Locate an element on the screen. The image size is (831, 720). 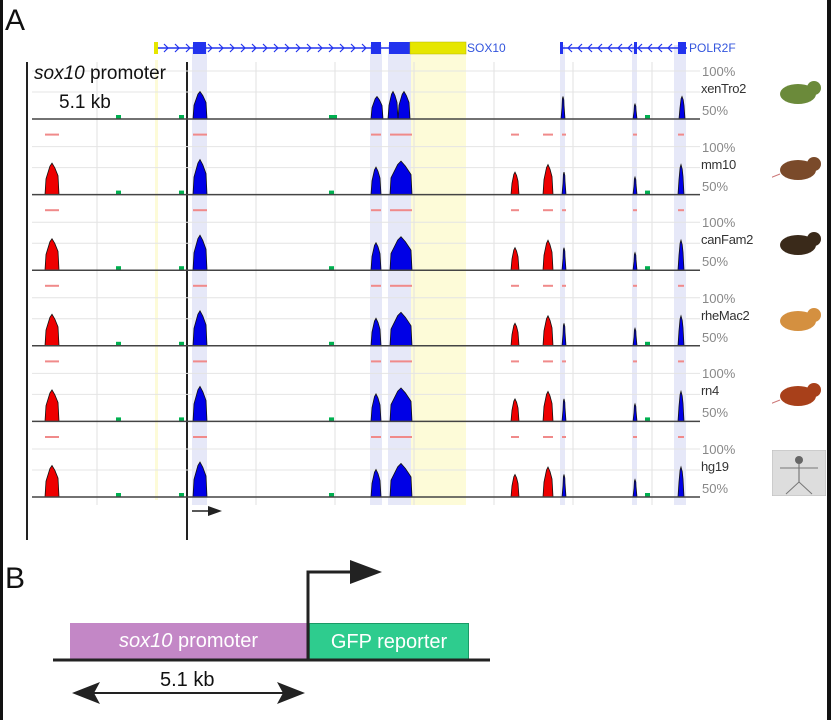
species-label-xenTro2: xenTro2 is located at coordinates (724, 88).